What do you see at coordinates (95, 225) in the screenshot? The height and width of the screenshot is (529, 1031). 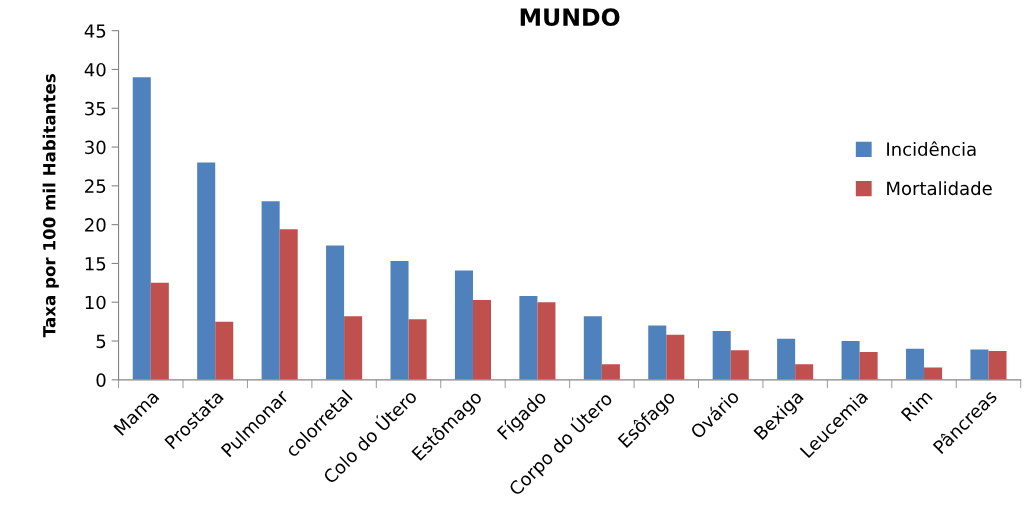 I see `y-tick-label: 20` at bounding box center [95, 225].